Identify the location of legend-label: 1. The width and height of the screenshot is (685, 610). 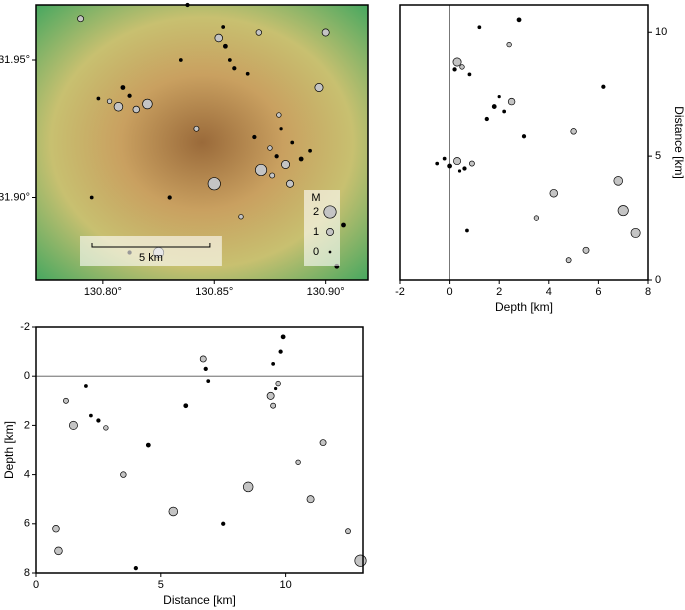
(316, 232).